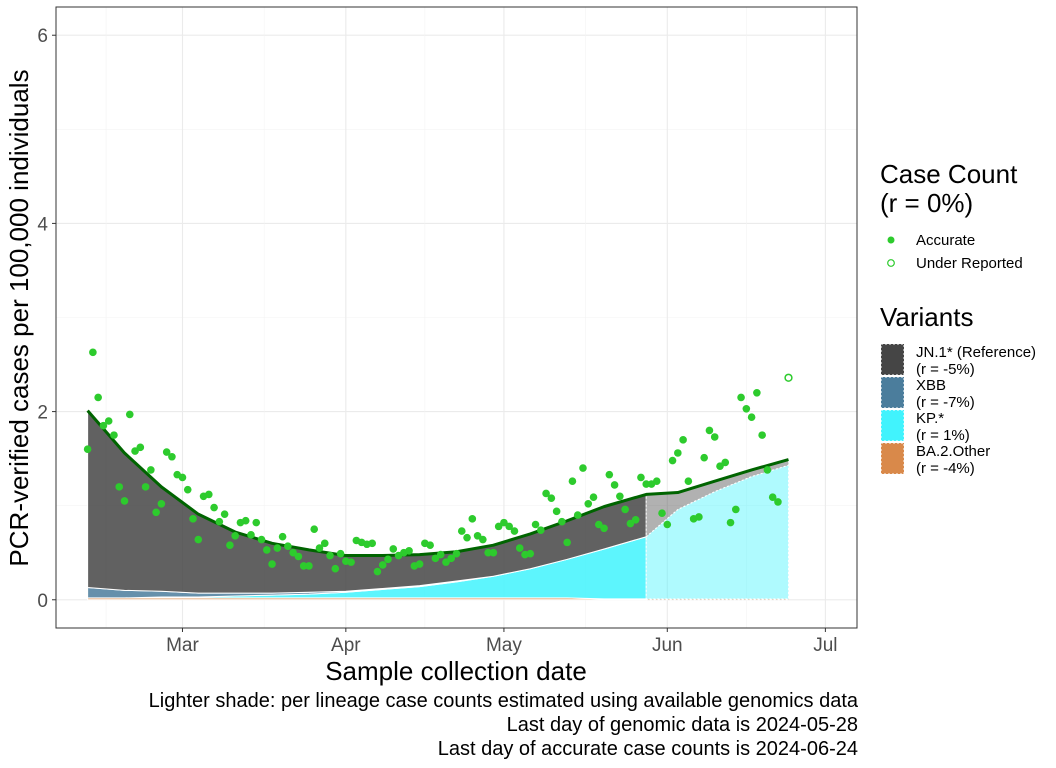  What do you see at coordinates (969, 263) in the screenshot?
I see `legend-under-reported-label: Under Reported` at bounding box center [969, 263].